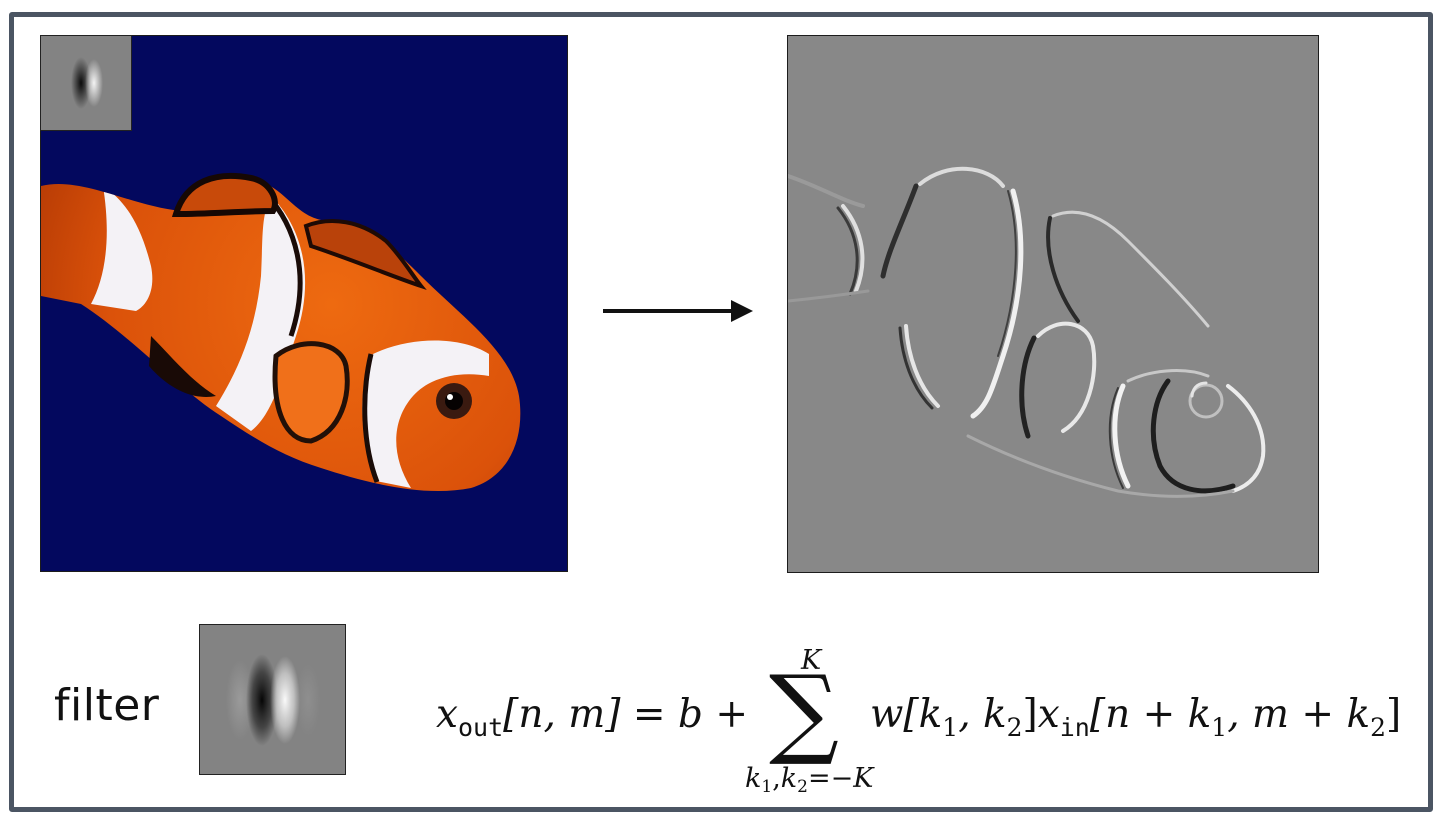 This screenshot has height=832, width=1448. Describe the element at coordinates (690, 714) in the screenshot. I see `eq-bias: b` at that location.